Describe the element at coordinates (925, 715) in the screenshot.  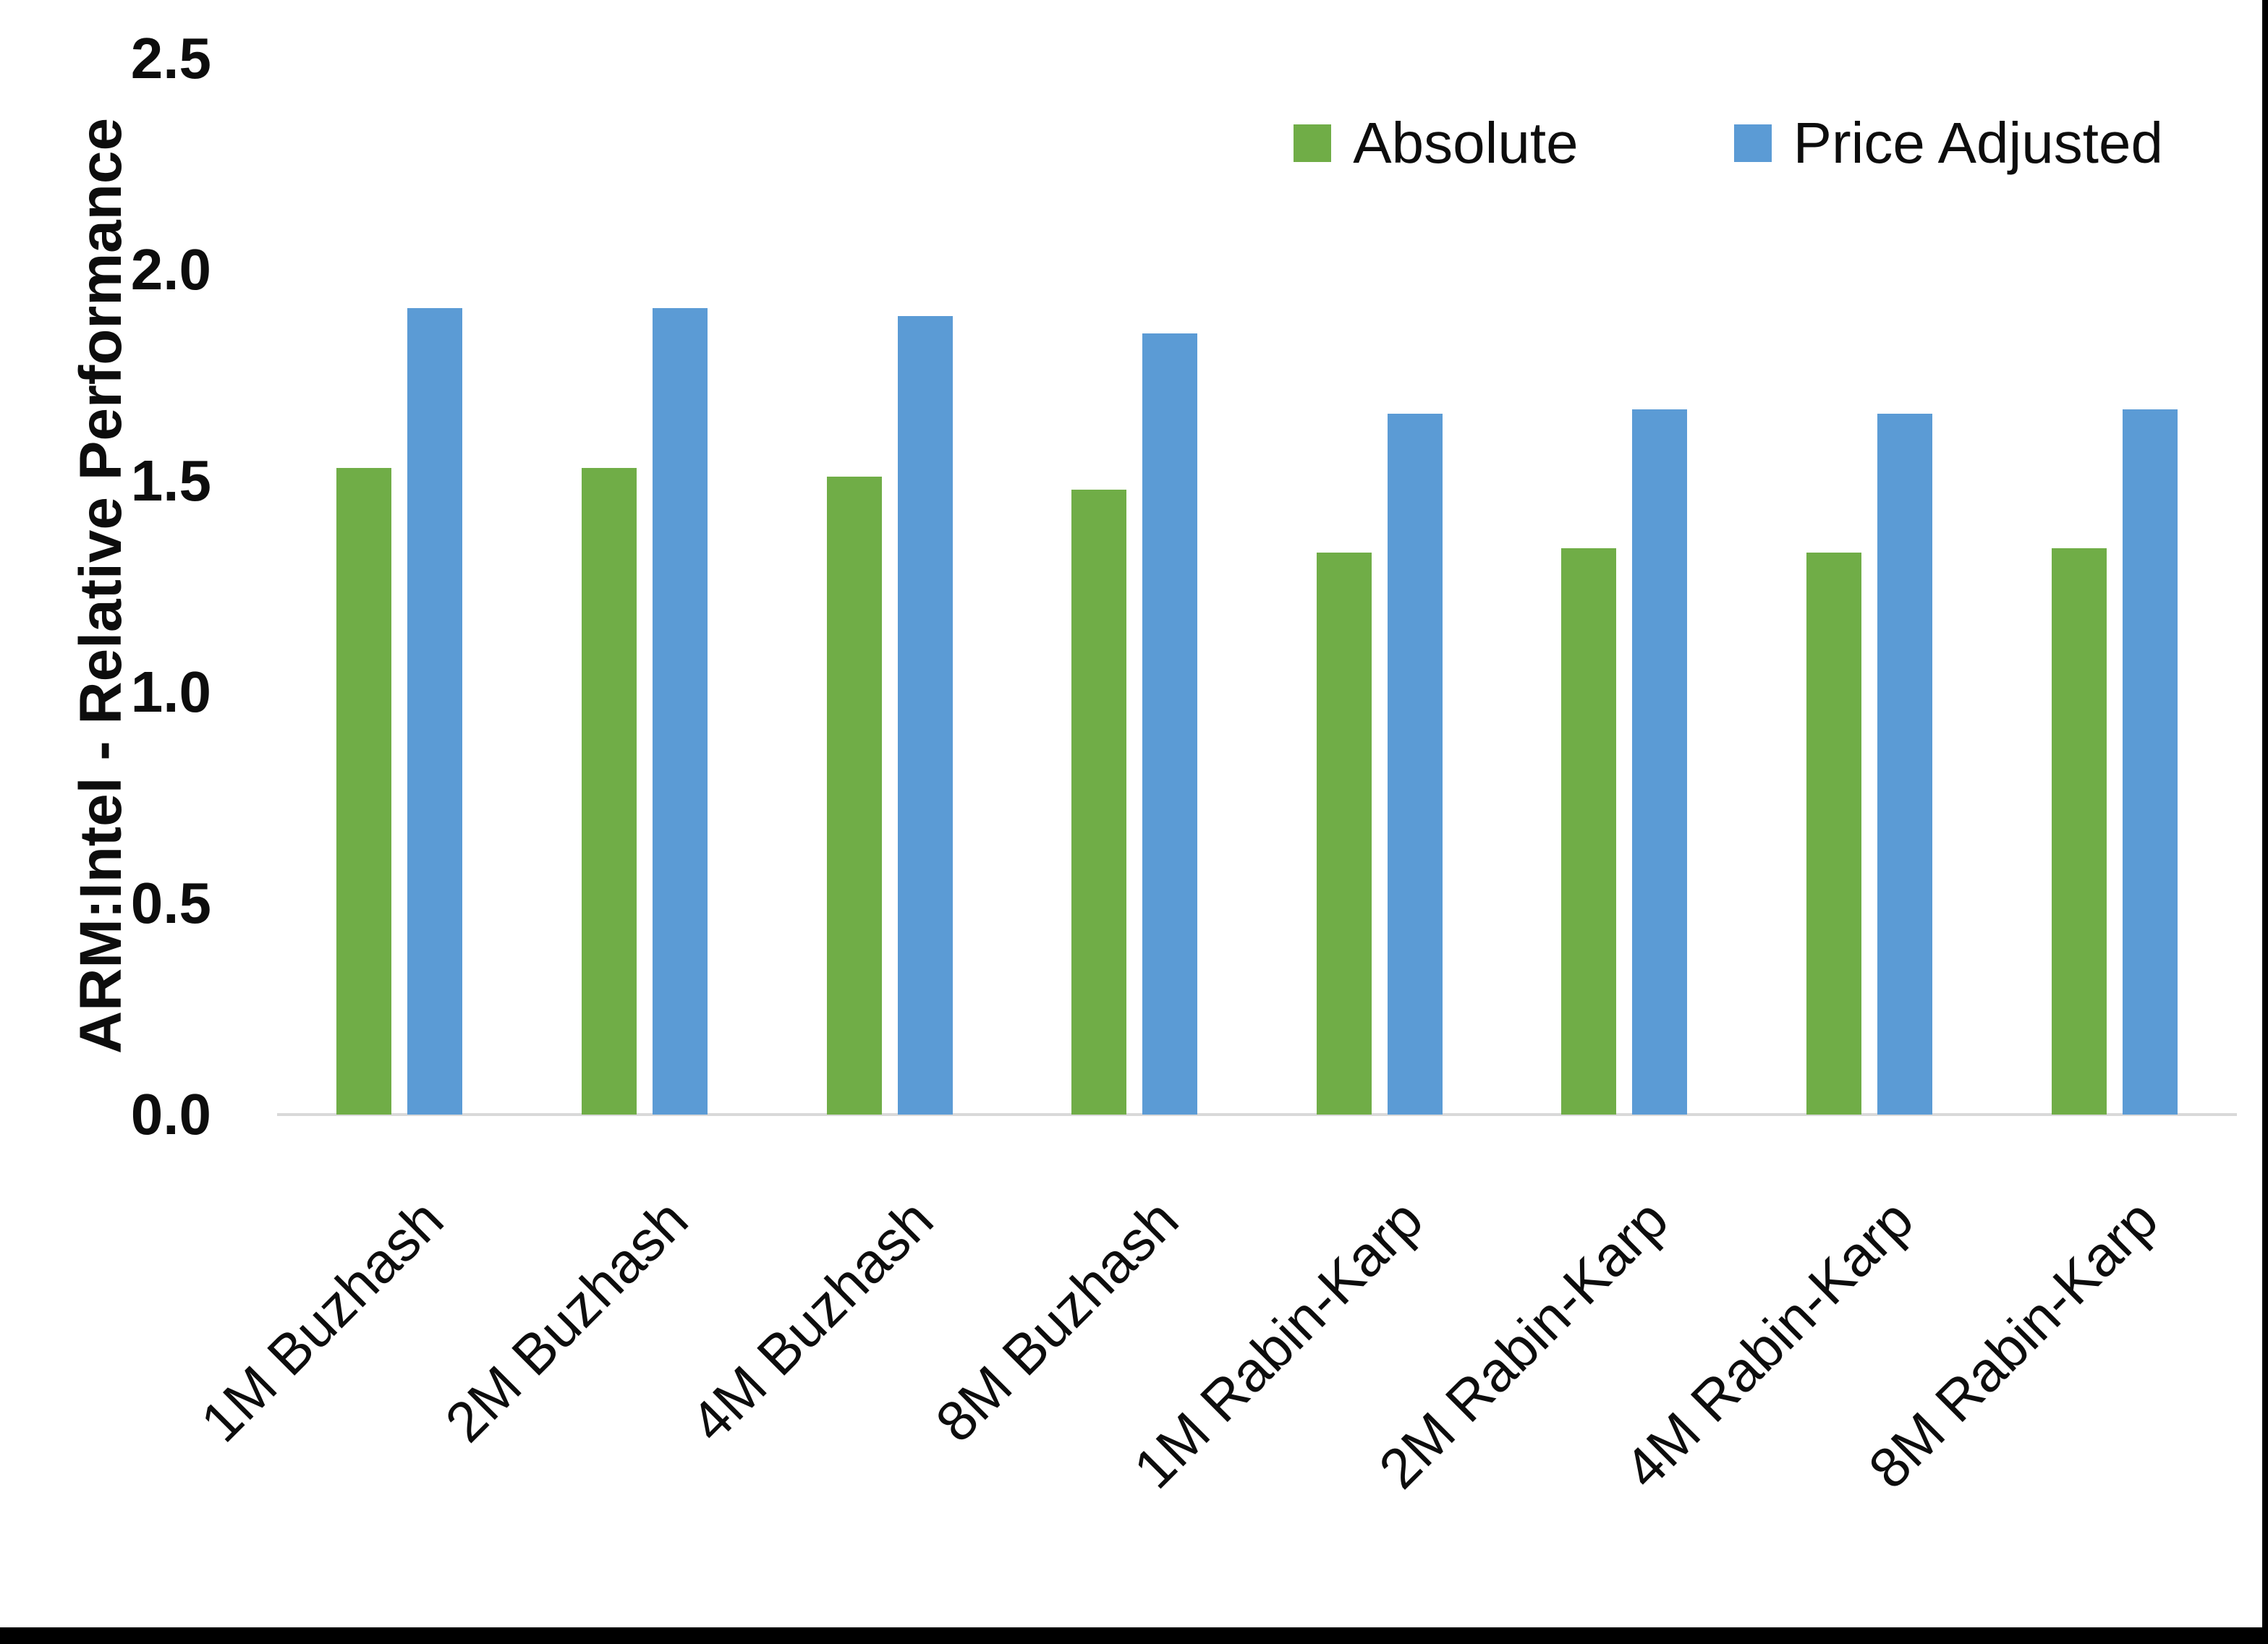
I see `bar-price-adjusted-4m-buzhash` at that location.